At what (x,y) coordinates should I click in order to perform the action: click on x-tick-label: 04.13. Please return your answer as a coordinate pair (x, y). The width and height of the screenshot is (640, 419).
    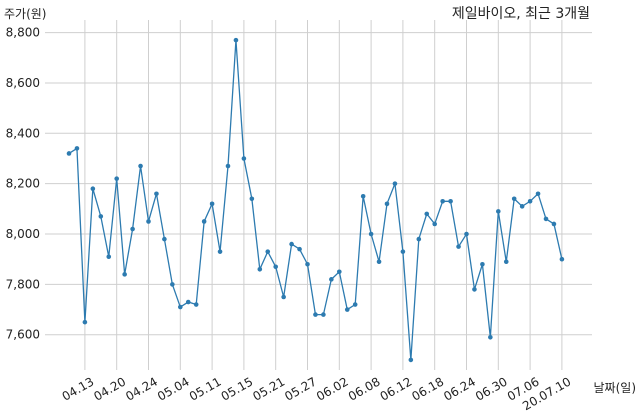
    Looking at the image, I should click on (78, 388).